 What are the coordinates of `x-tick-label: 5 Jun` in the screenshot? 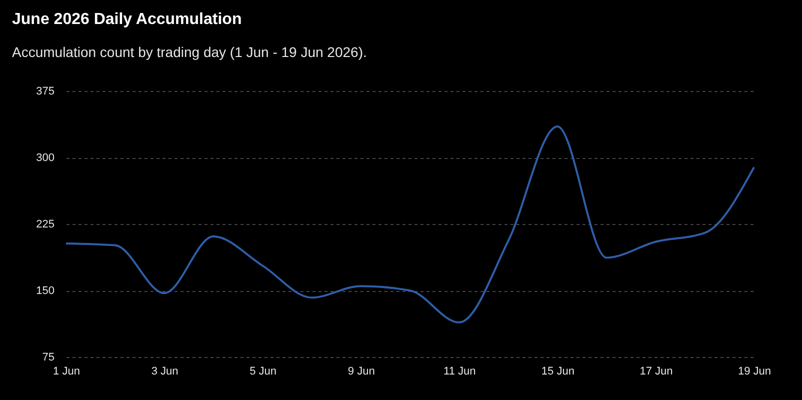 It's located at (263, 372).